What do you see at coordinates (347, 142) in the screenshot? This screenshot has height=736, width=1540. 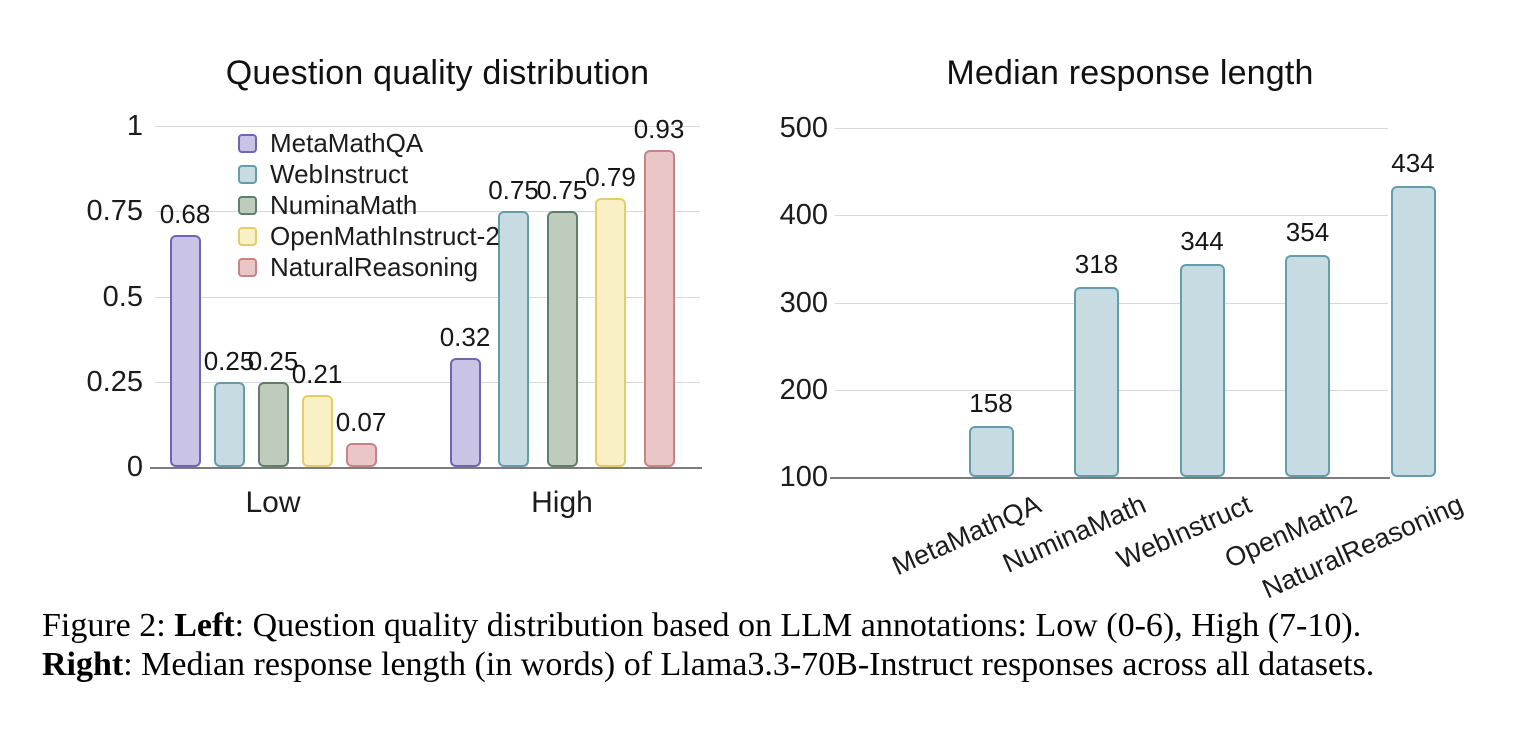 I see `legend-label: MetaMathQA` at bounding box center [347, 142].